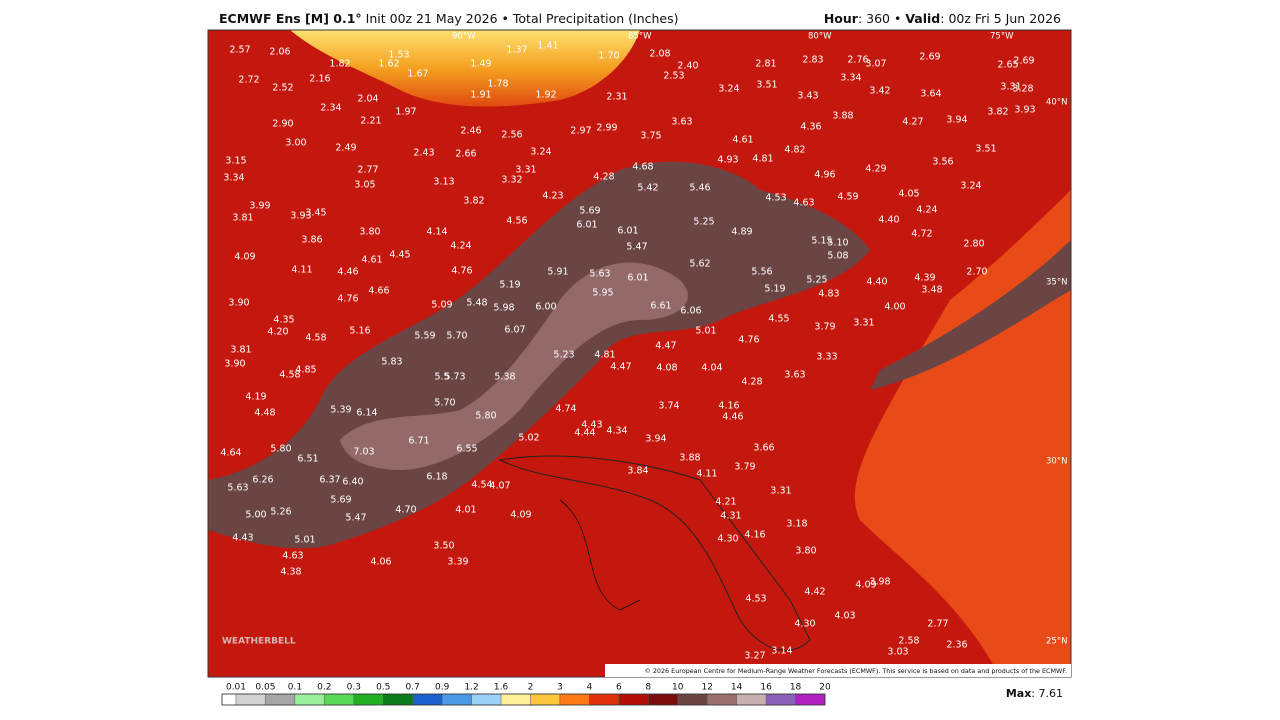 This screenshot has height=720, width=1280. What do you see at coordinates (751, 382) in the screenshot?
I see `precip-label: 4.28` at bounding box center [751, 382].